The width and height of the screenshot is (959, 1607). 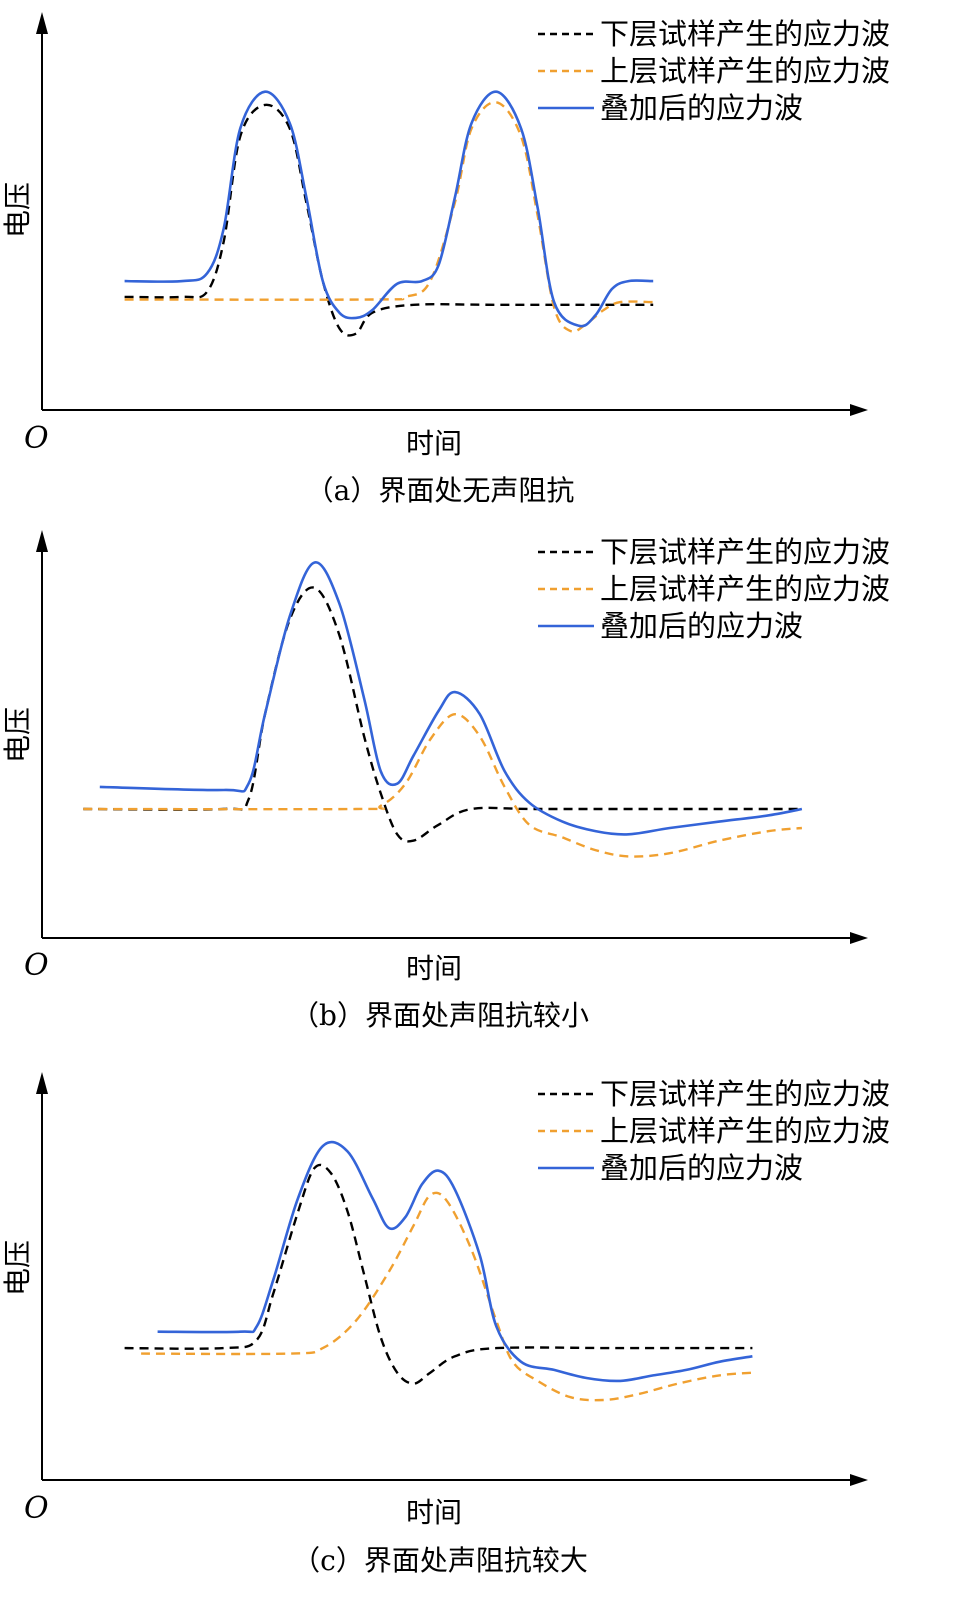 What do you see at coordinates (440, 1015) in the screenshot?
I see `panel-caption: （b）界面处声阻抗较小` at bounding box center [440, 1015].